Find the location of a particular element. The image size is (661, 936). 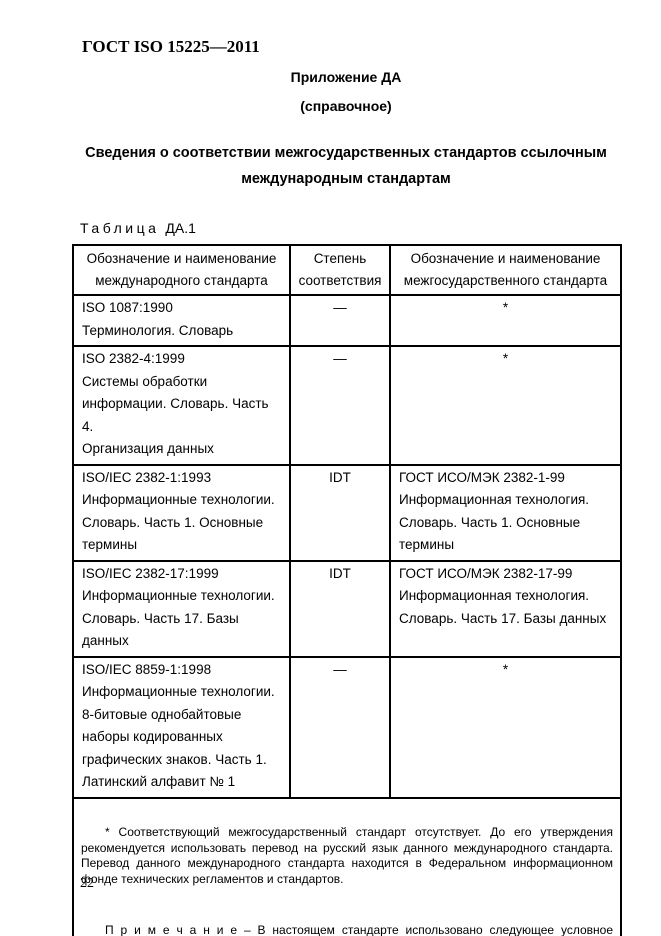

table-label-number: ДА.1 is located at coordinates (180, 228).